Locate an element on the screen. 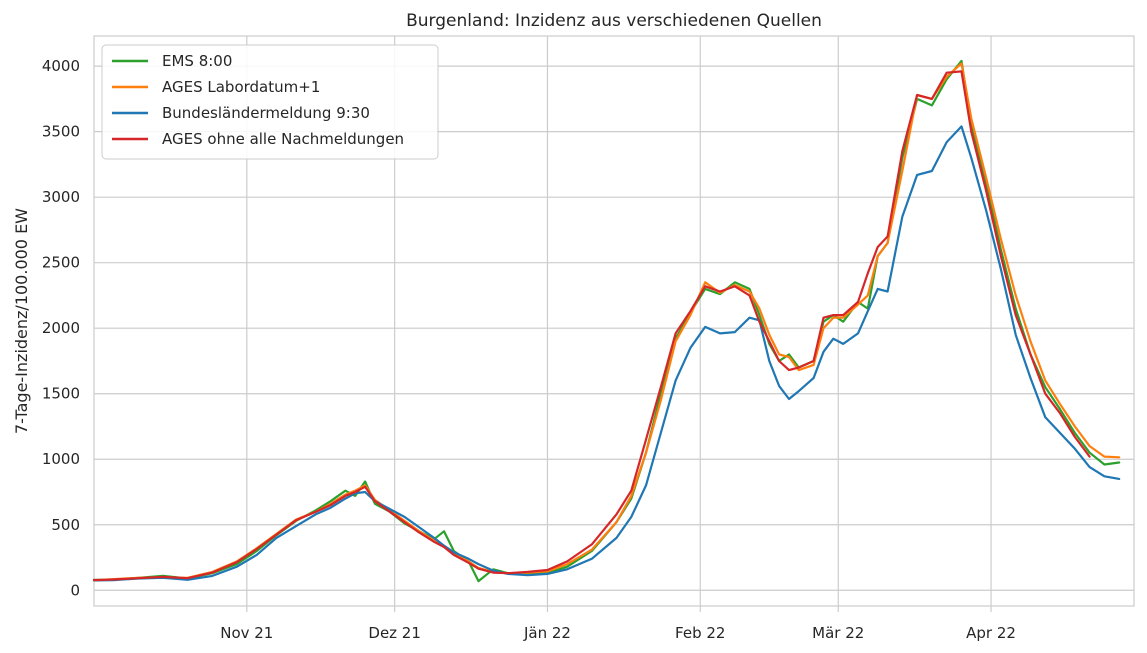 This screenshot has height=653, width=1147. x-tick-label: Apr 22 is located at coordinates (991, 633).